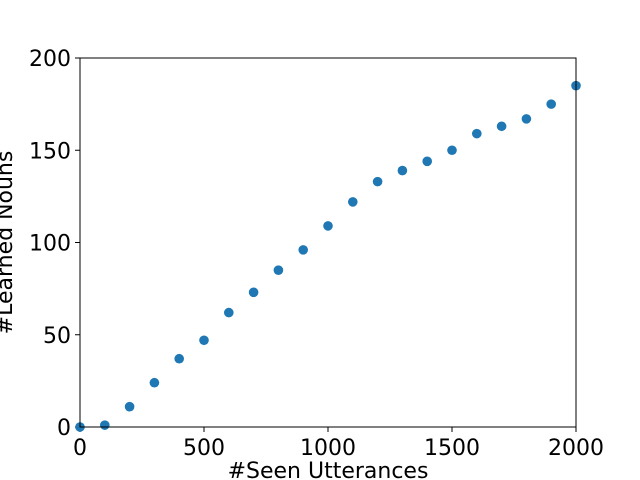  Describe the element at coordinates (328, 448) in the screenshot. I see `x-tick-label: 1000` at that location.